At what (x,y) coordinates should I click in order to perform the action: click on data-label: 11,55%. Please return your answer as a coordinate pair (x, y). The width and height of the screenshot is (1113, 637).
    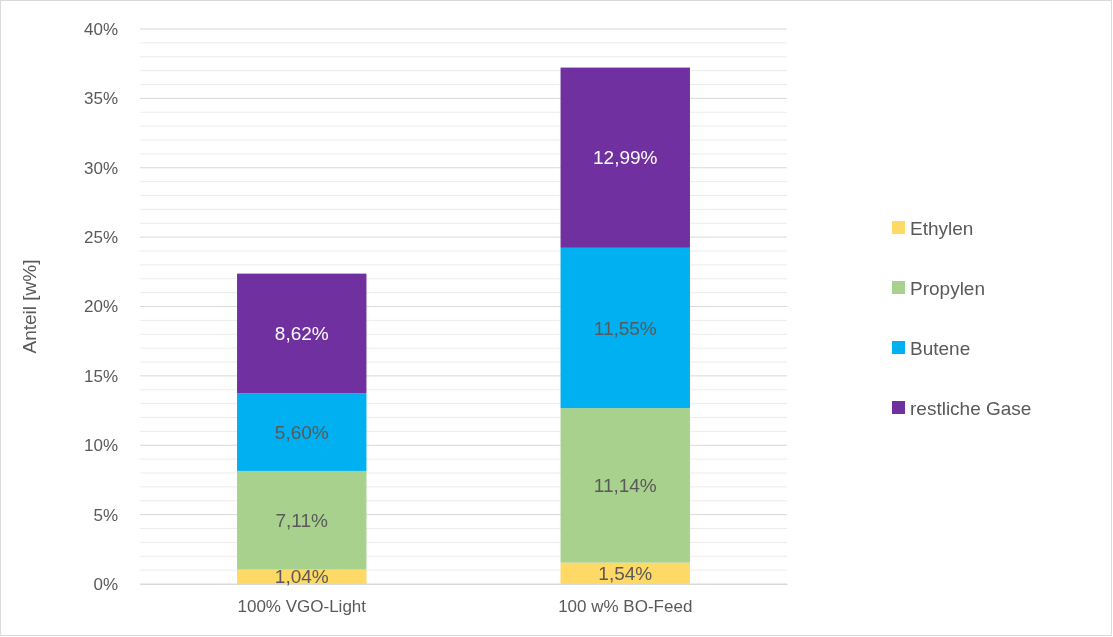
    Looking at the image, I should click on (625, 328).